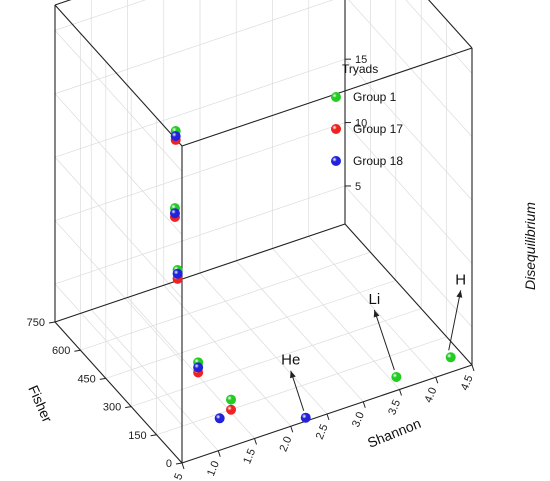 The height and width of the screenshot is (481, 550). What do you see at coordinates (358, 187) in the screenshot?
I see `z-tick-label: 5` at bounding box center [358, 187].